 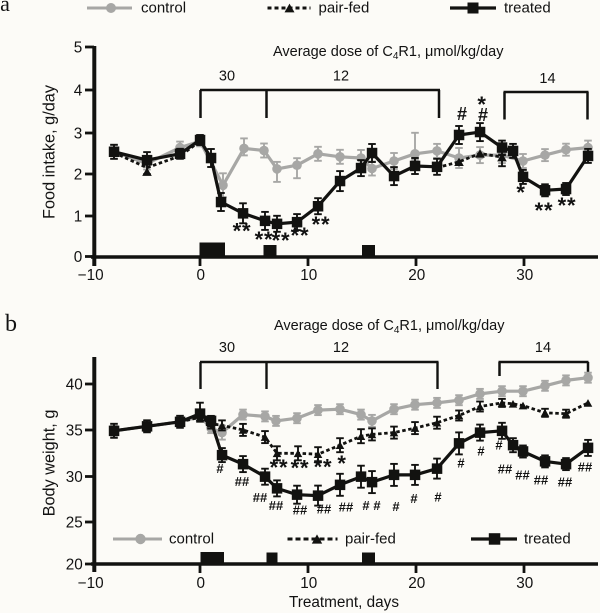 What do you see at coordinates (49, 463) in the screenshot?
I see `svg-text: Body weight, g` at bounding box center [49, 463].